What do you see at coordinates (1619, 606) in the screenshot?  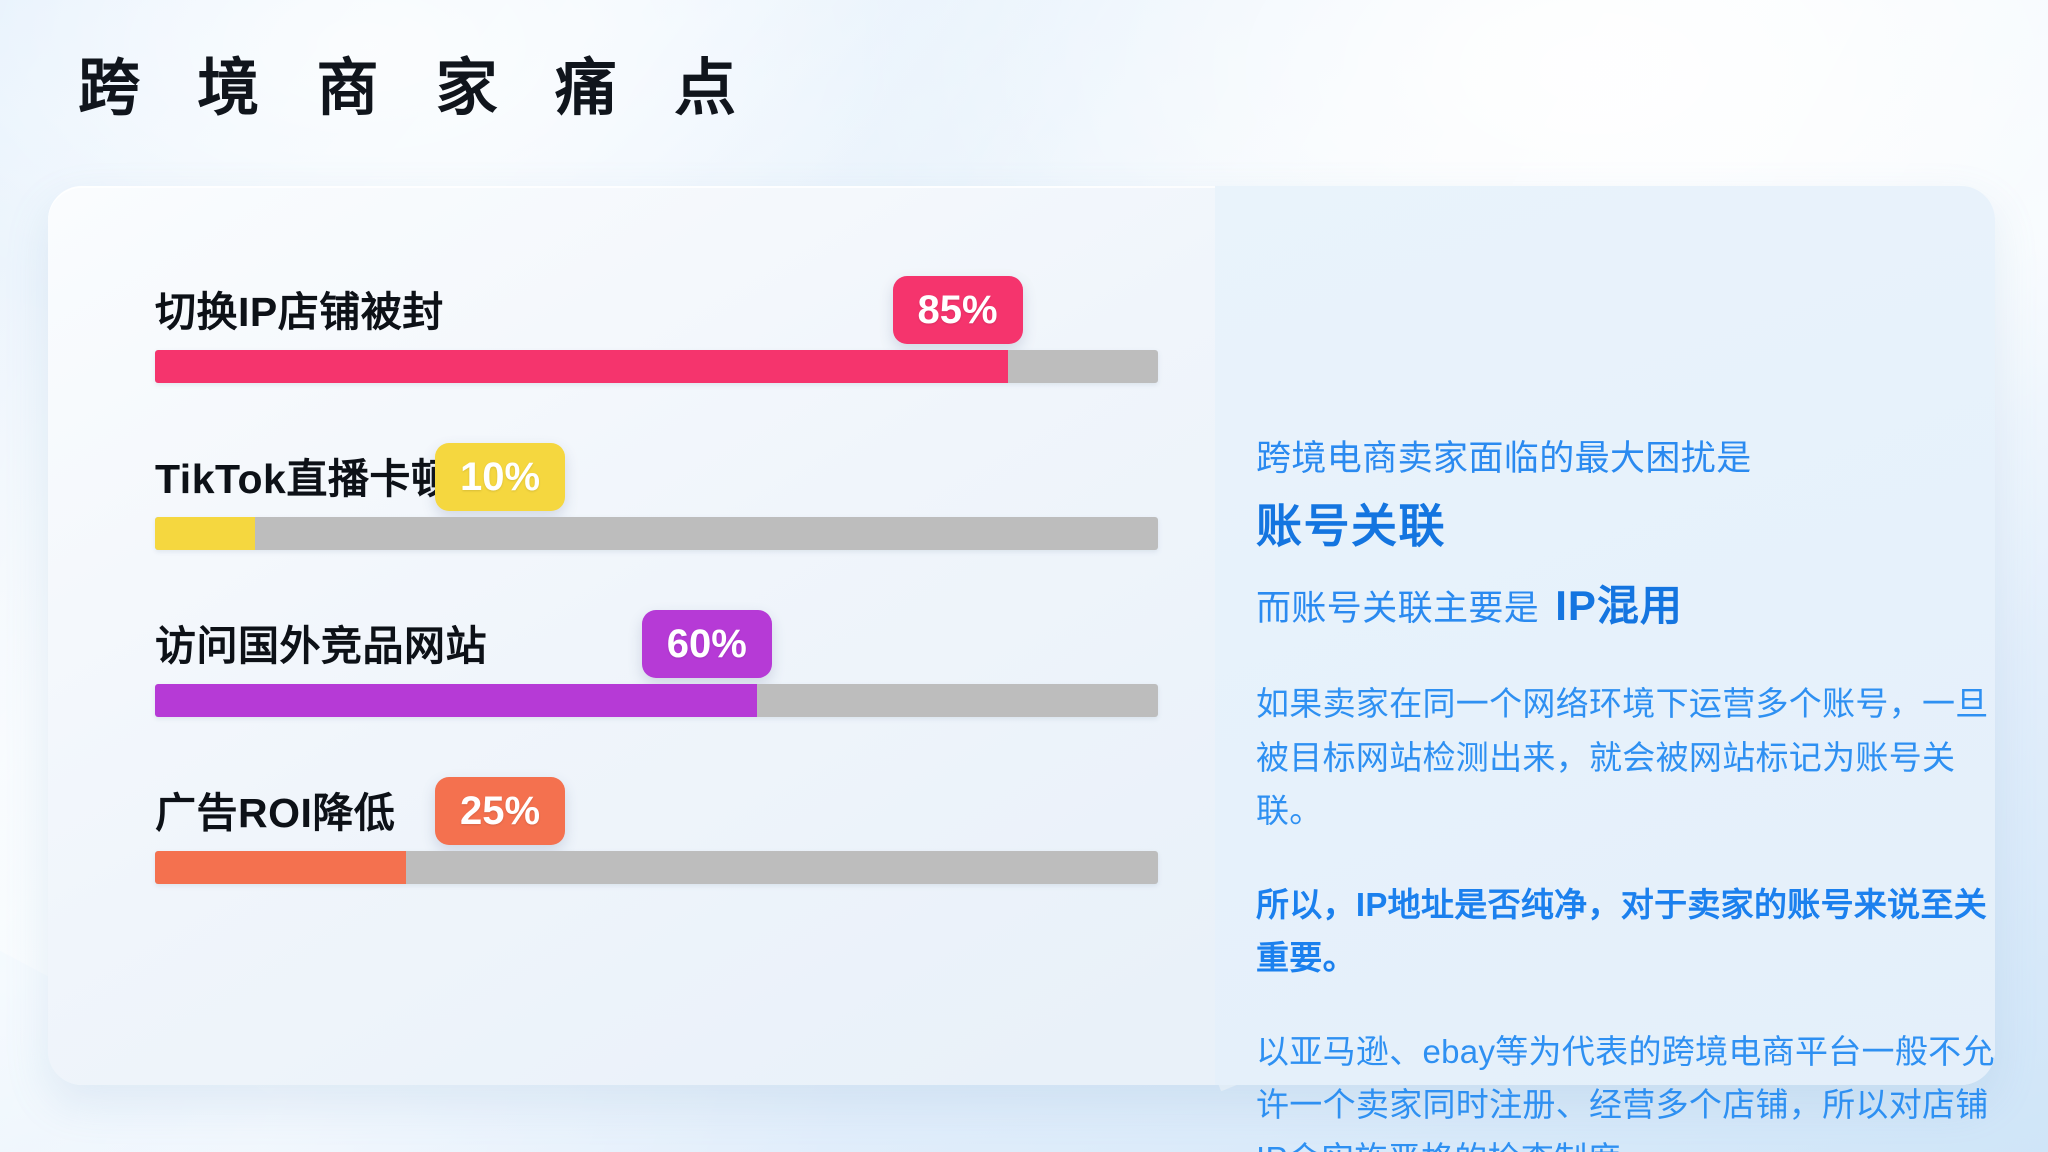 I see `lede-mix-accent: IP混用` at bounding box center [1619, 606].